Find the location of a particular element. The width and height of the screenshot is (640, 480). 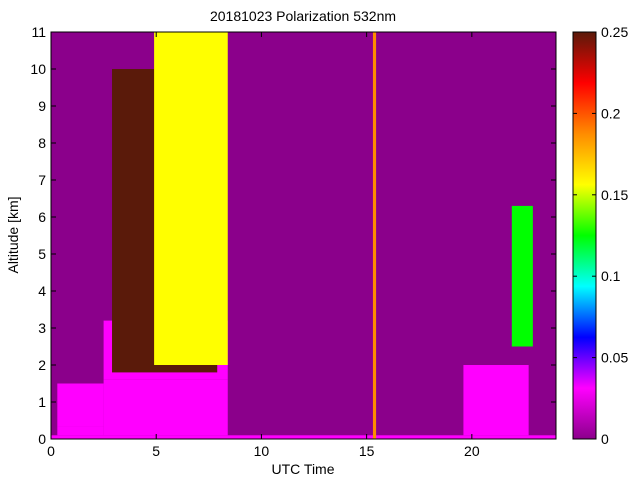

x-axis-label: UTC Time is located at coordinates (303, 469).